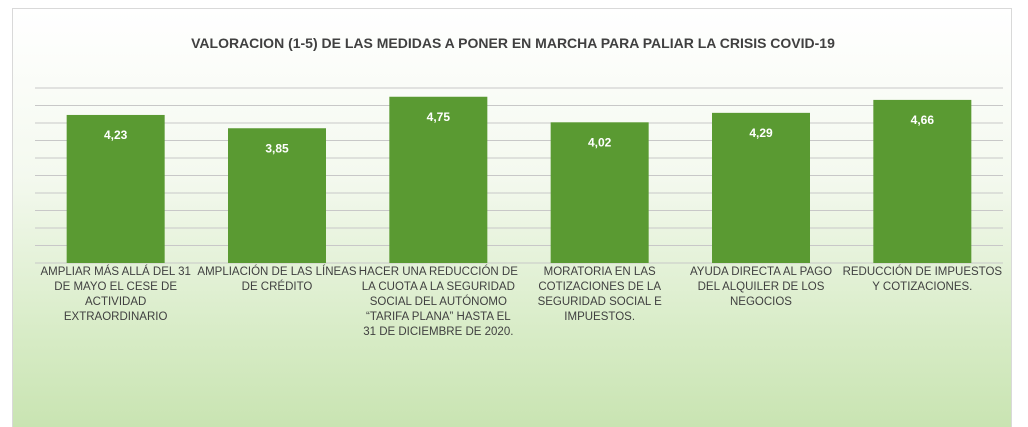 This screenshot has width=1028, height=427. Describe the element at coordinates (922, 279) in the screenshot. I see `x-tick-label: REDUCCIÓN DE IMPUESTOS Y COTIZACIONES.` at that location.